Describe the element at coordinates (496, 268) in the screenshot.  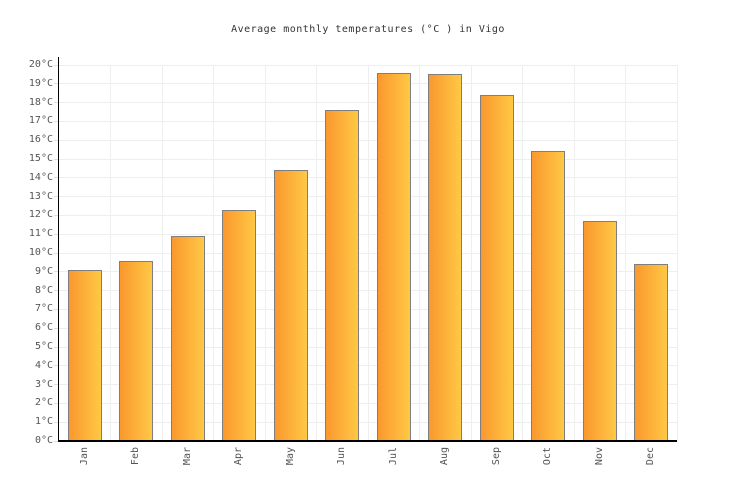
I see `bar-sep` at that location.